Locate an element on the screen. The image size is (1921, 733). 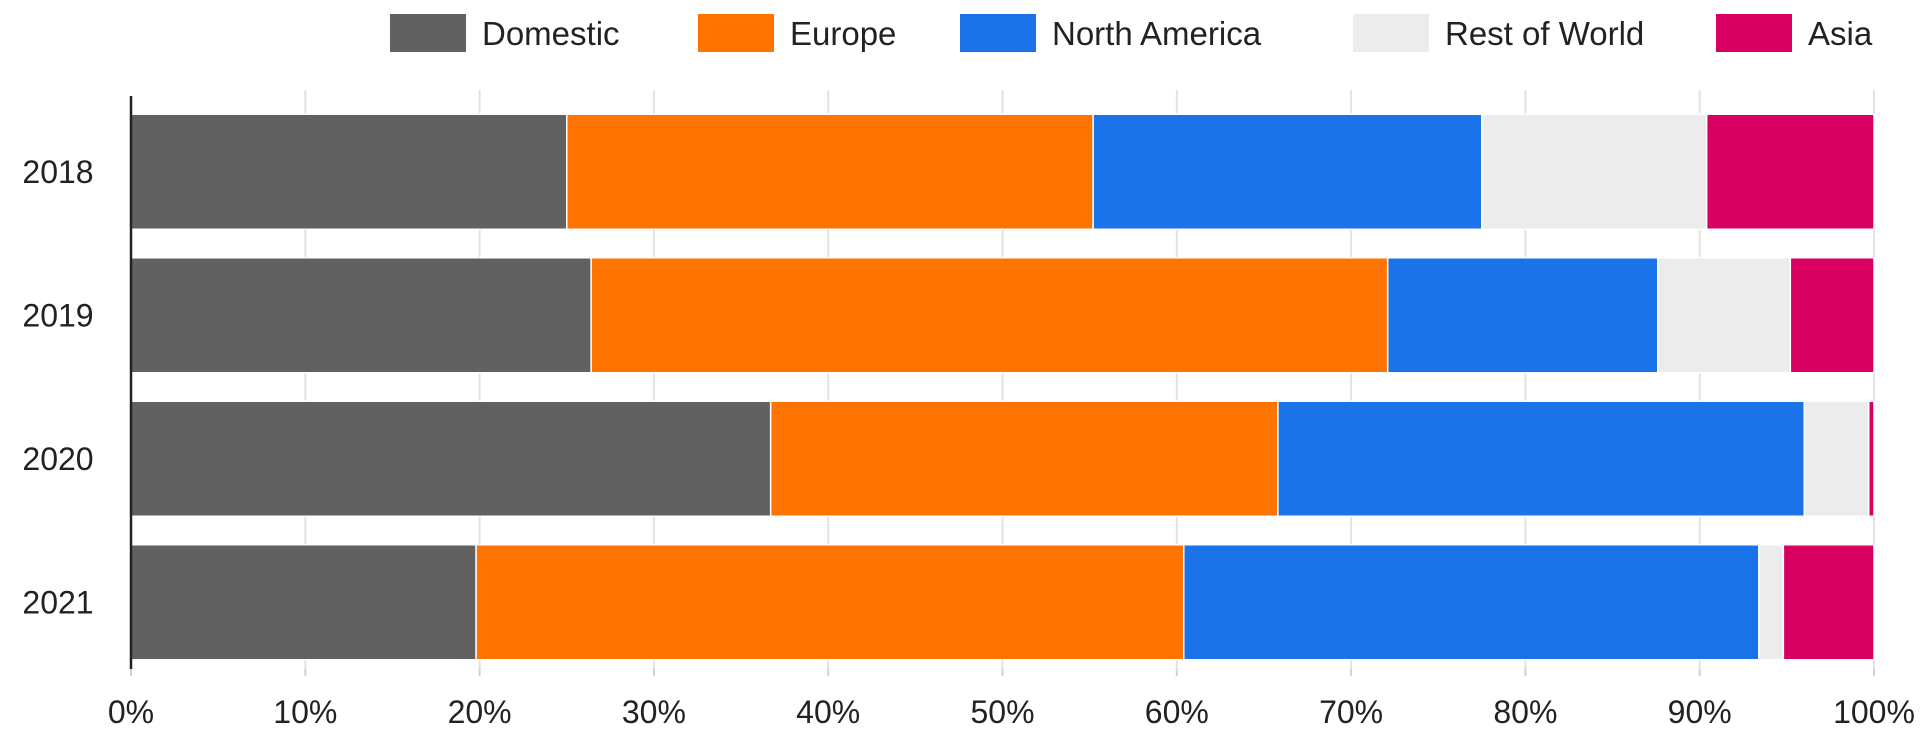
y-tick-label: 2019 is located at coordinates (57, 315).